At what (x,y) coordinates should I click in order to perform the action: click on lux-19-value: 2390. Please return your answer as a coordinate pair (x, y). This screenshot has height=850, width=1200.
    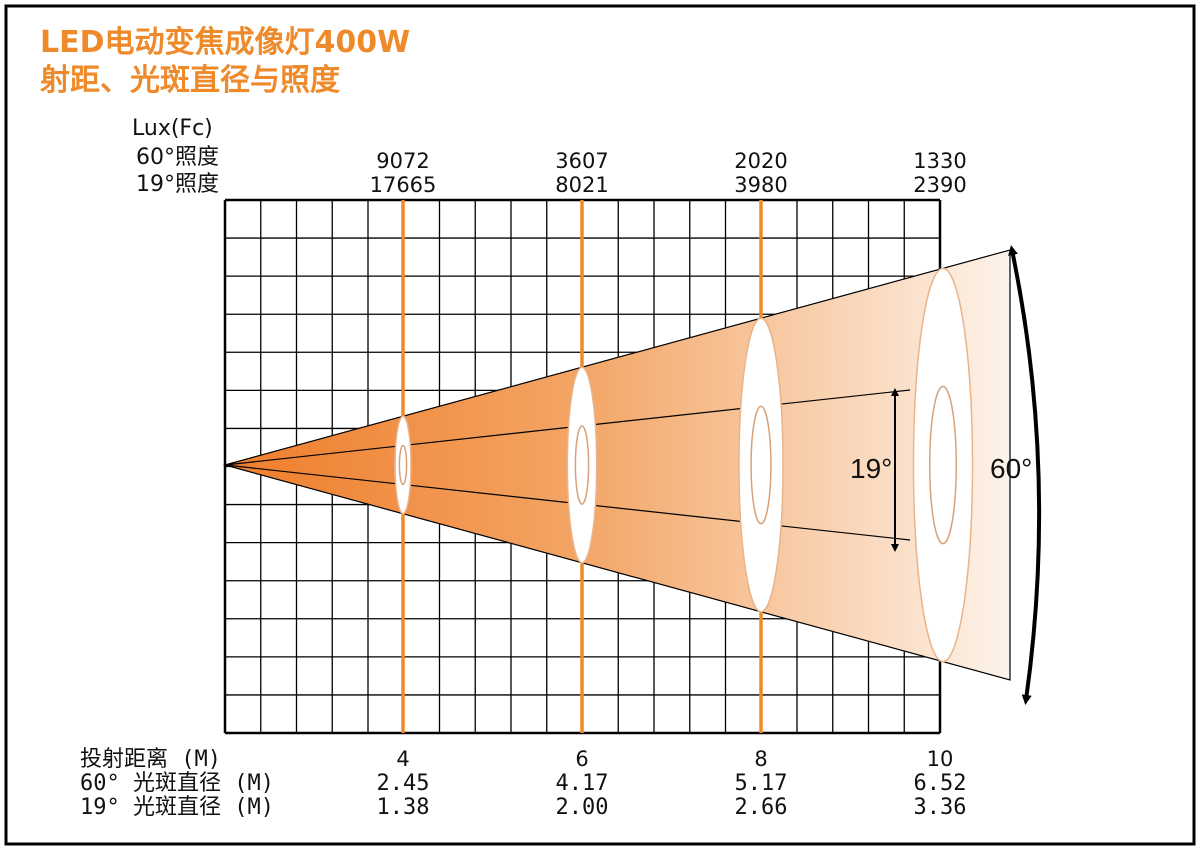
    Looking at the image, I should click on (939, 185).